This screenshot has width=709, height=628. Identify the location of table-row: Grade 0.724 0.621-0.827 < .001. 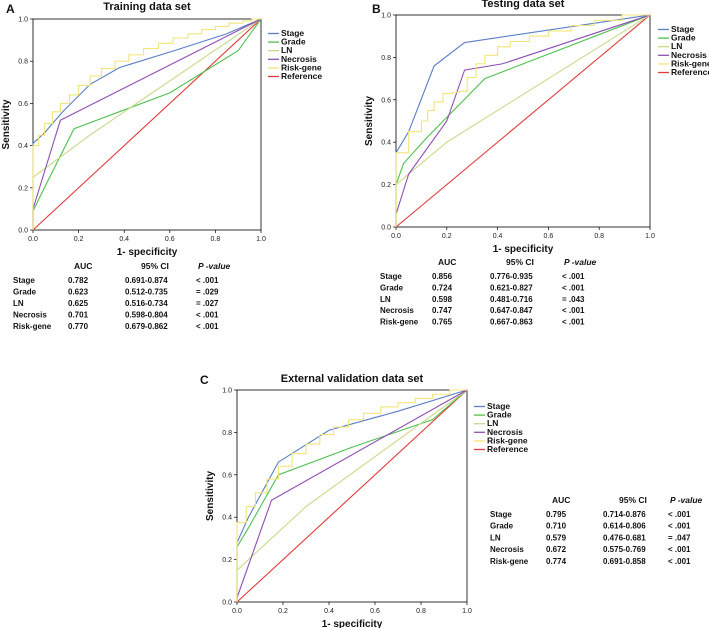
(482, 287).